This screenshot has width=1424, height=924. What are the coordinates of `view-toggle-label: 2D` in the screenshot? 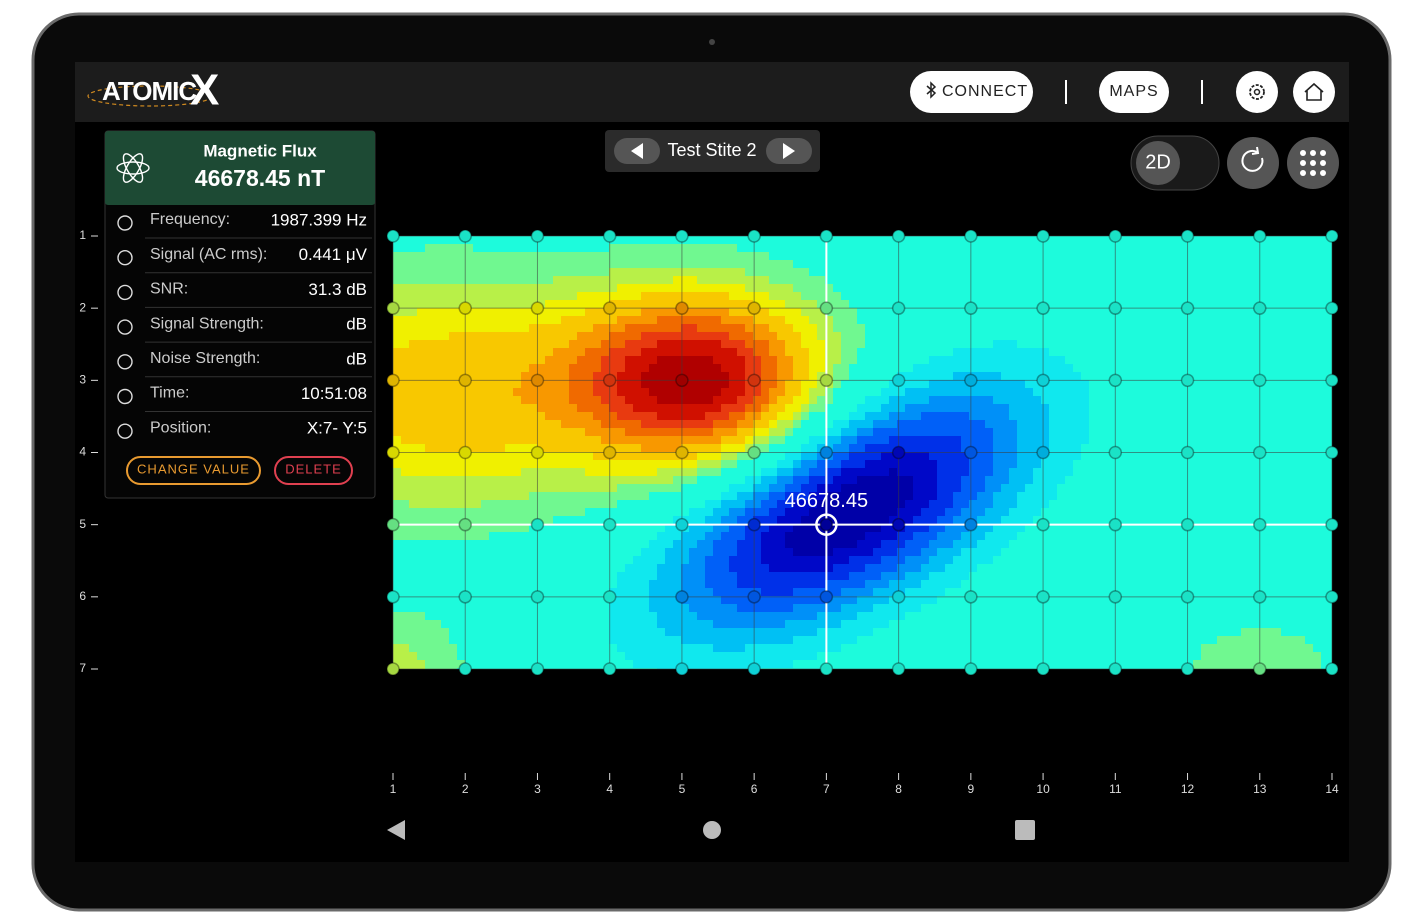 It's located at (1158, 162).